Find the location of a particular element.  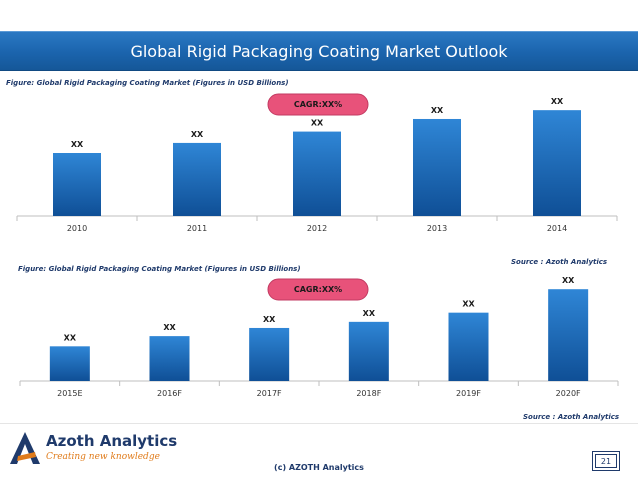

x-tick-label: 2019F is located at coordinates (468, 393).